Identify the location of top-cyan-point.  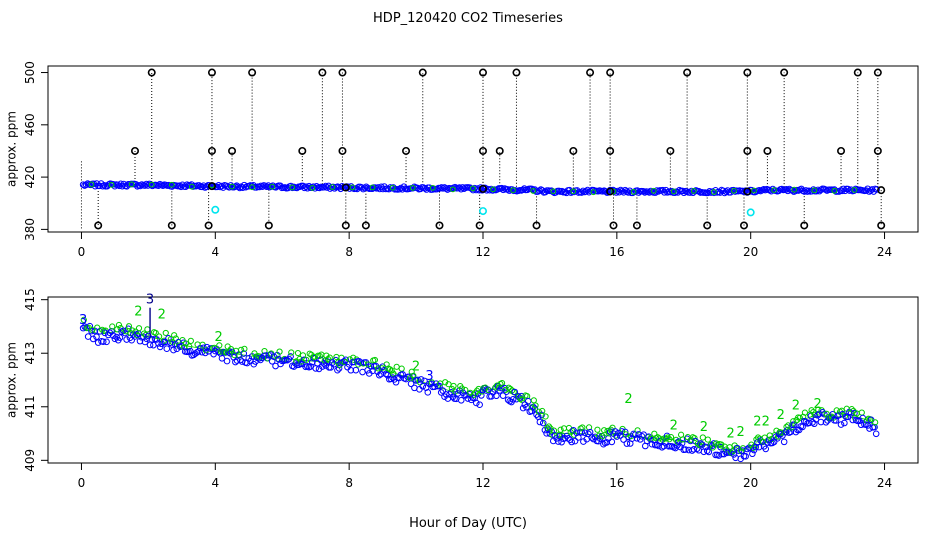
(215, 209).